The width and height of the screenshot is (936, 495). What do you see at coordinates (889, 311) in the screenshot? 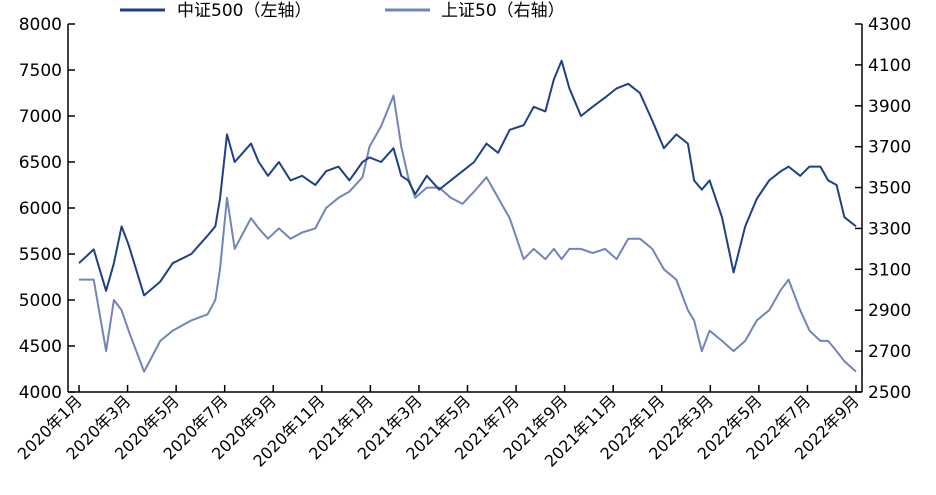
I see `y-tick-right-label: 2900` at bounding box center [889, 311].